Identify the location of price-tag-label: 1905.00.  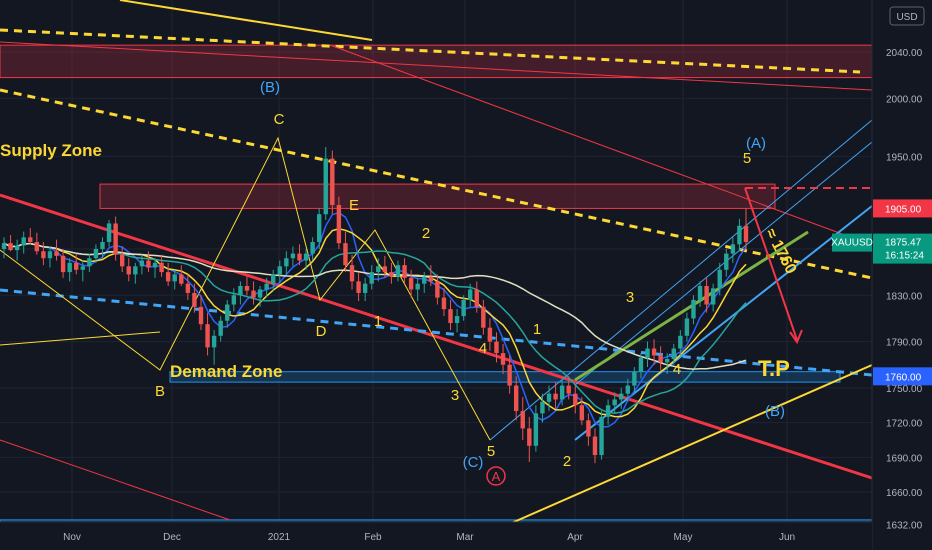
(903, 209).